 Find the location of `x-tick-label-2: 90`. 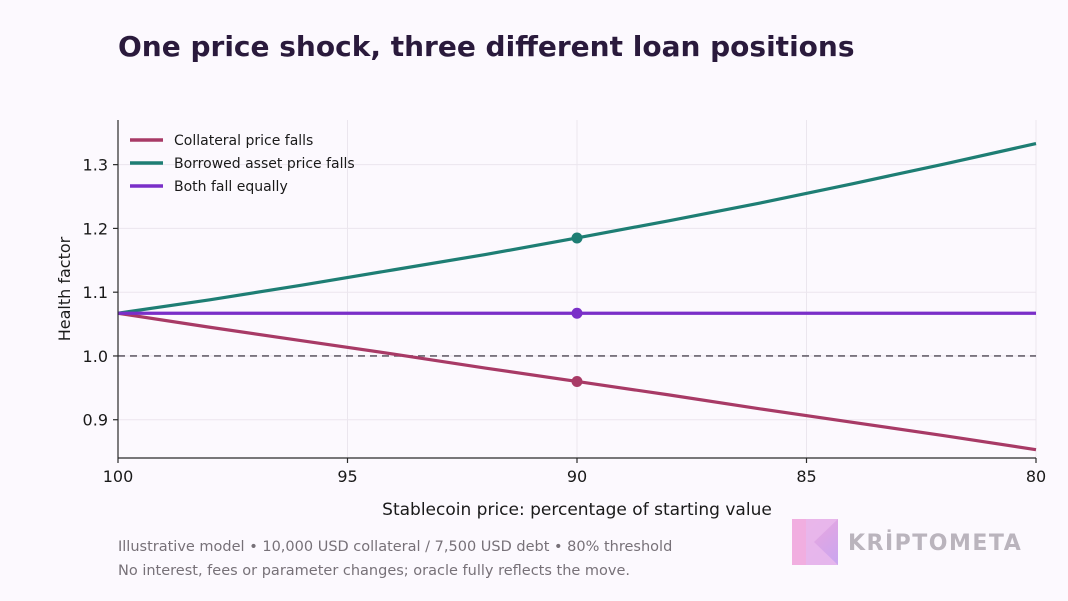

x-tick-label-2: 90 is located at coordinates (577, 476).